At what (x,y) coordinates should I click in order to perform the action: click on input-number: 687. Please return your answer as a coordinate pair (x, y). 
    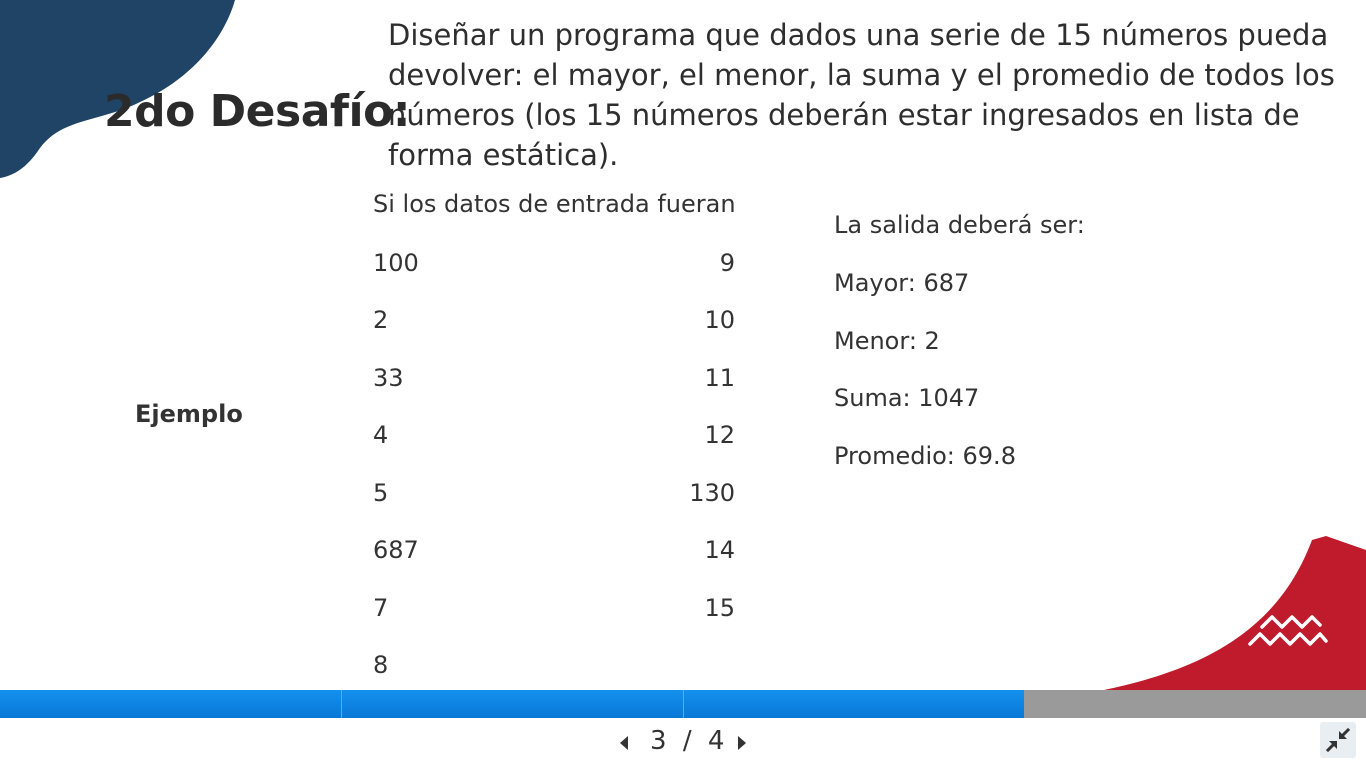
    Looking at the image, I should click on (396, 550).